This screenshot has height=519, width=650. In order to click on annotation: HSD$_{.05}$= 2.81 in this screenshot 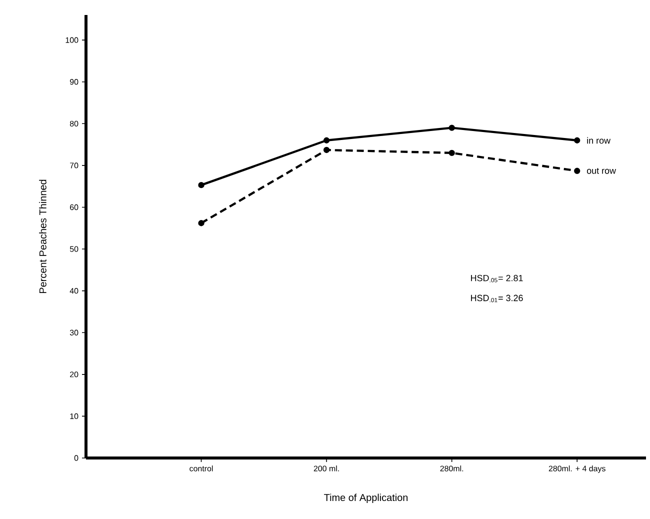, I will do `click(497, 278)`.